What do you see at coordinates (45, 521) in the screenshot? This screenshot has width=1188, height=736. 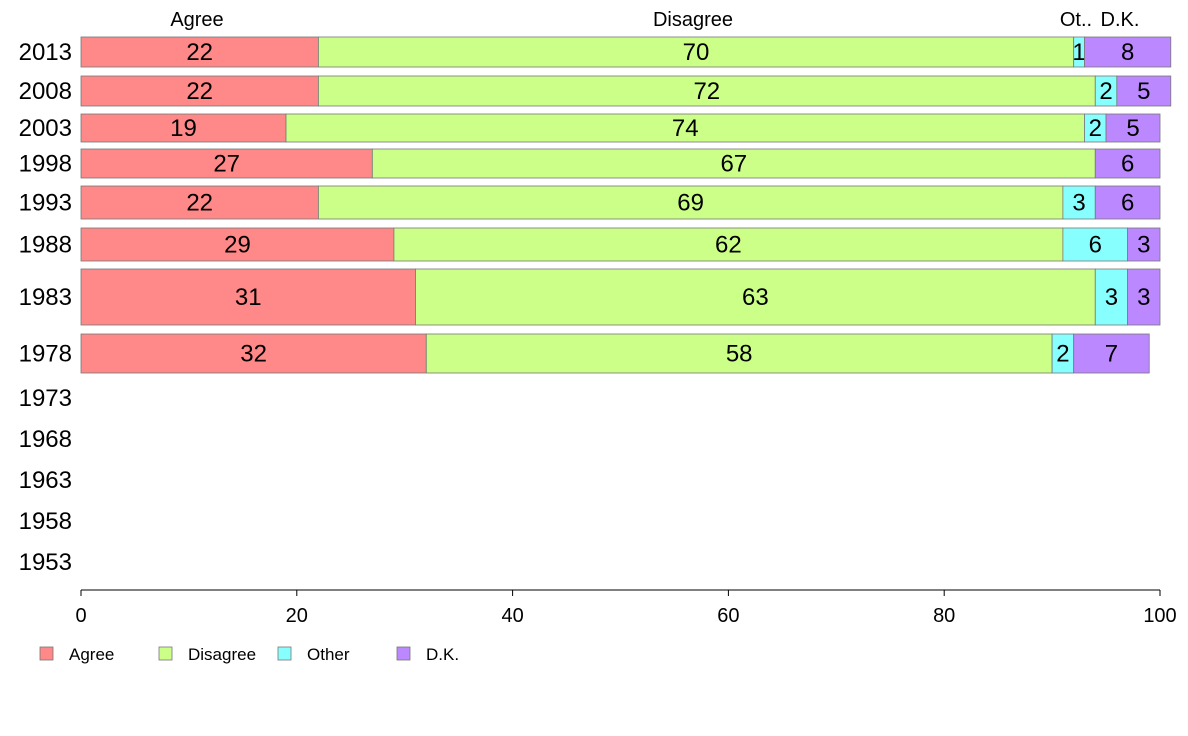 I see `year-label-1958: 1958` at bounding box center [45, 521].